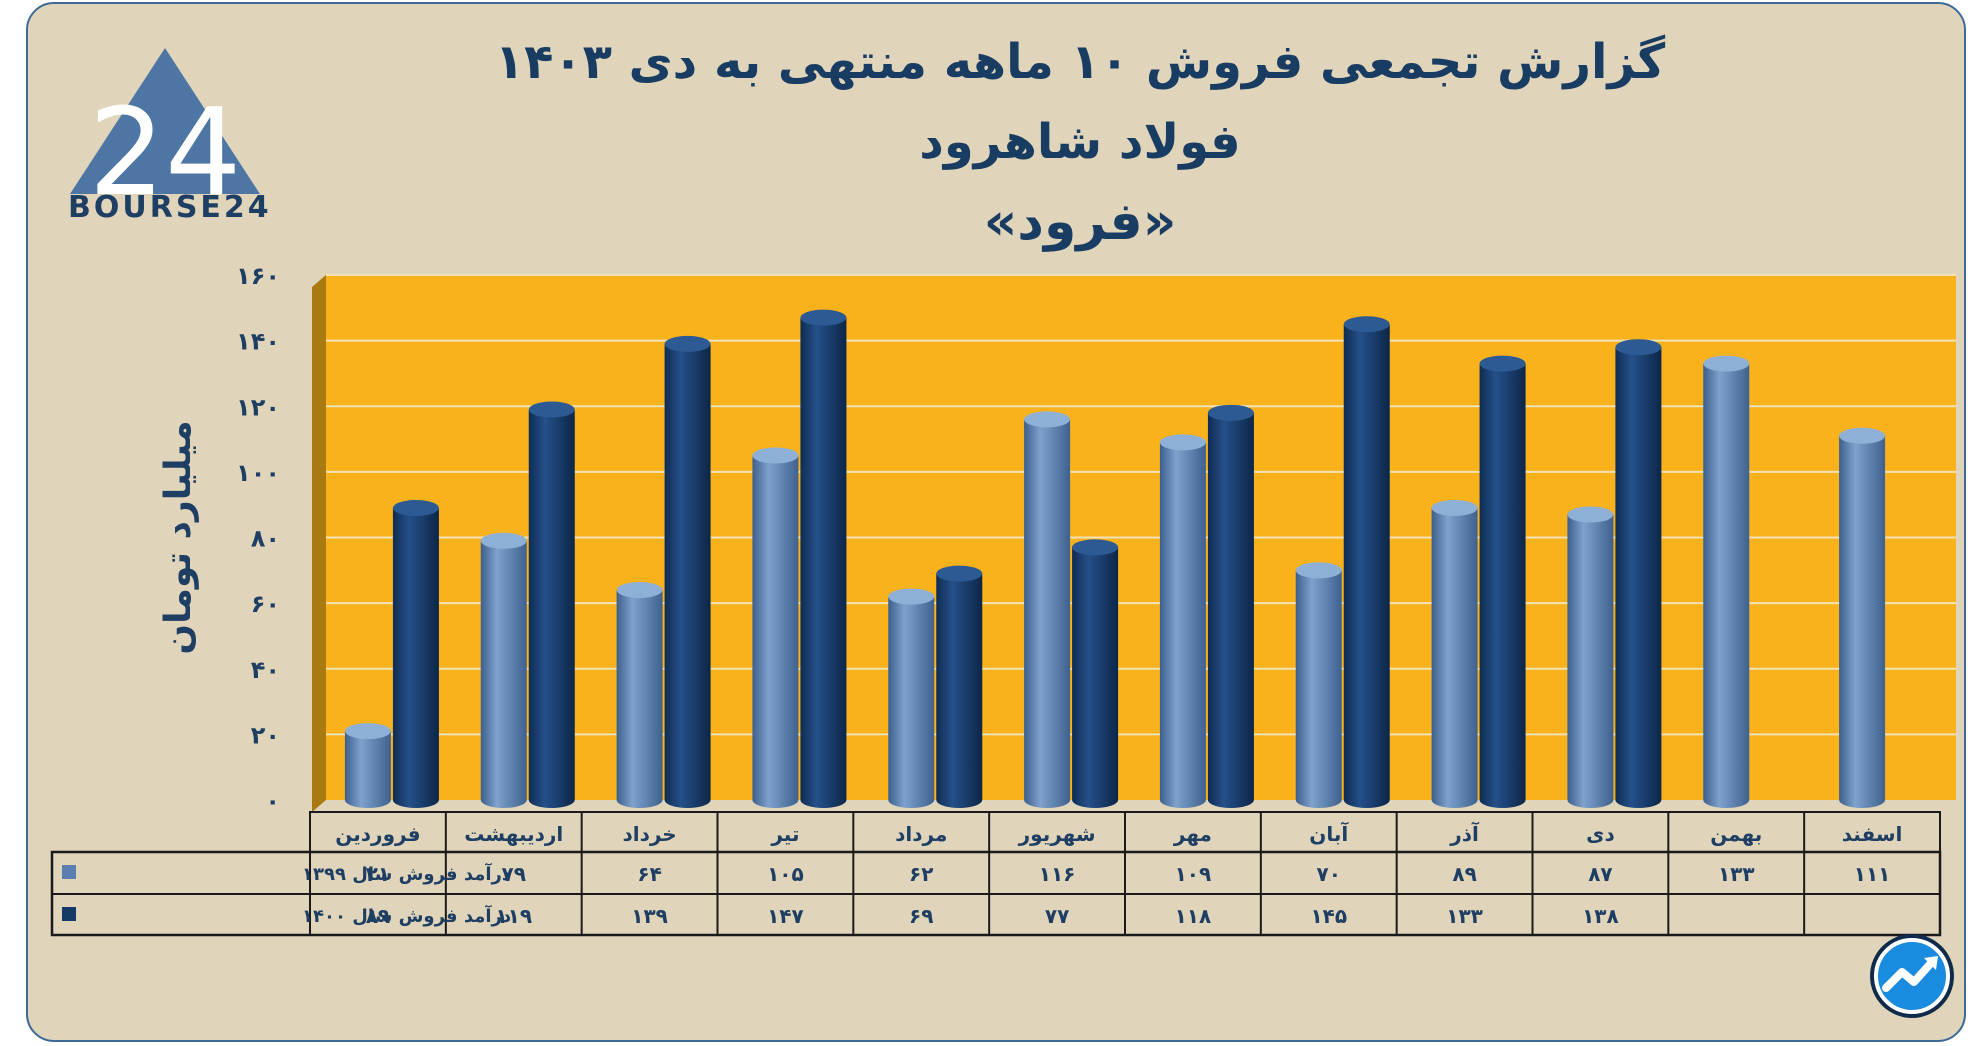  I want to click on bourse24-logo-icon: 24, so click(165, 135).